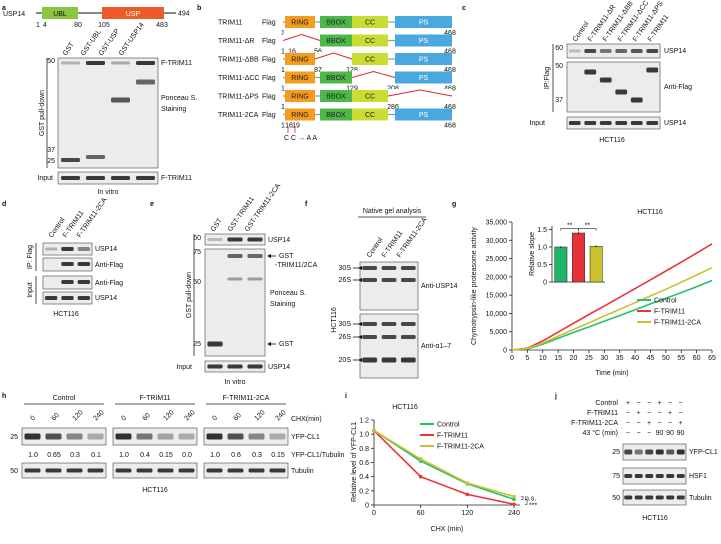  I want to click on panel-label: f, so click(306, 204).